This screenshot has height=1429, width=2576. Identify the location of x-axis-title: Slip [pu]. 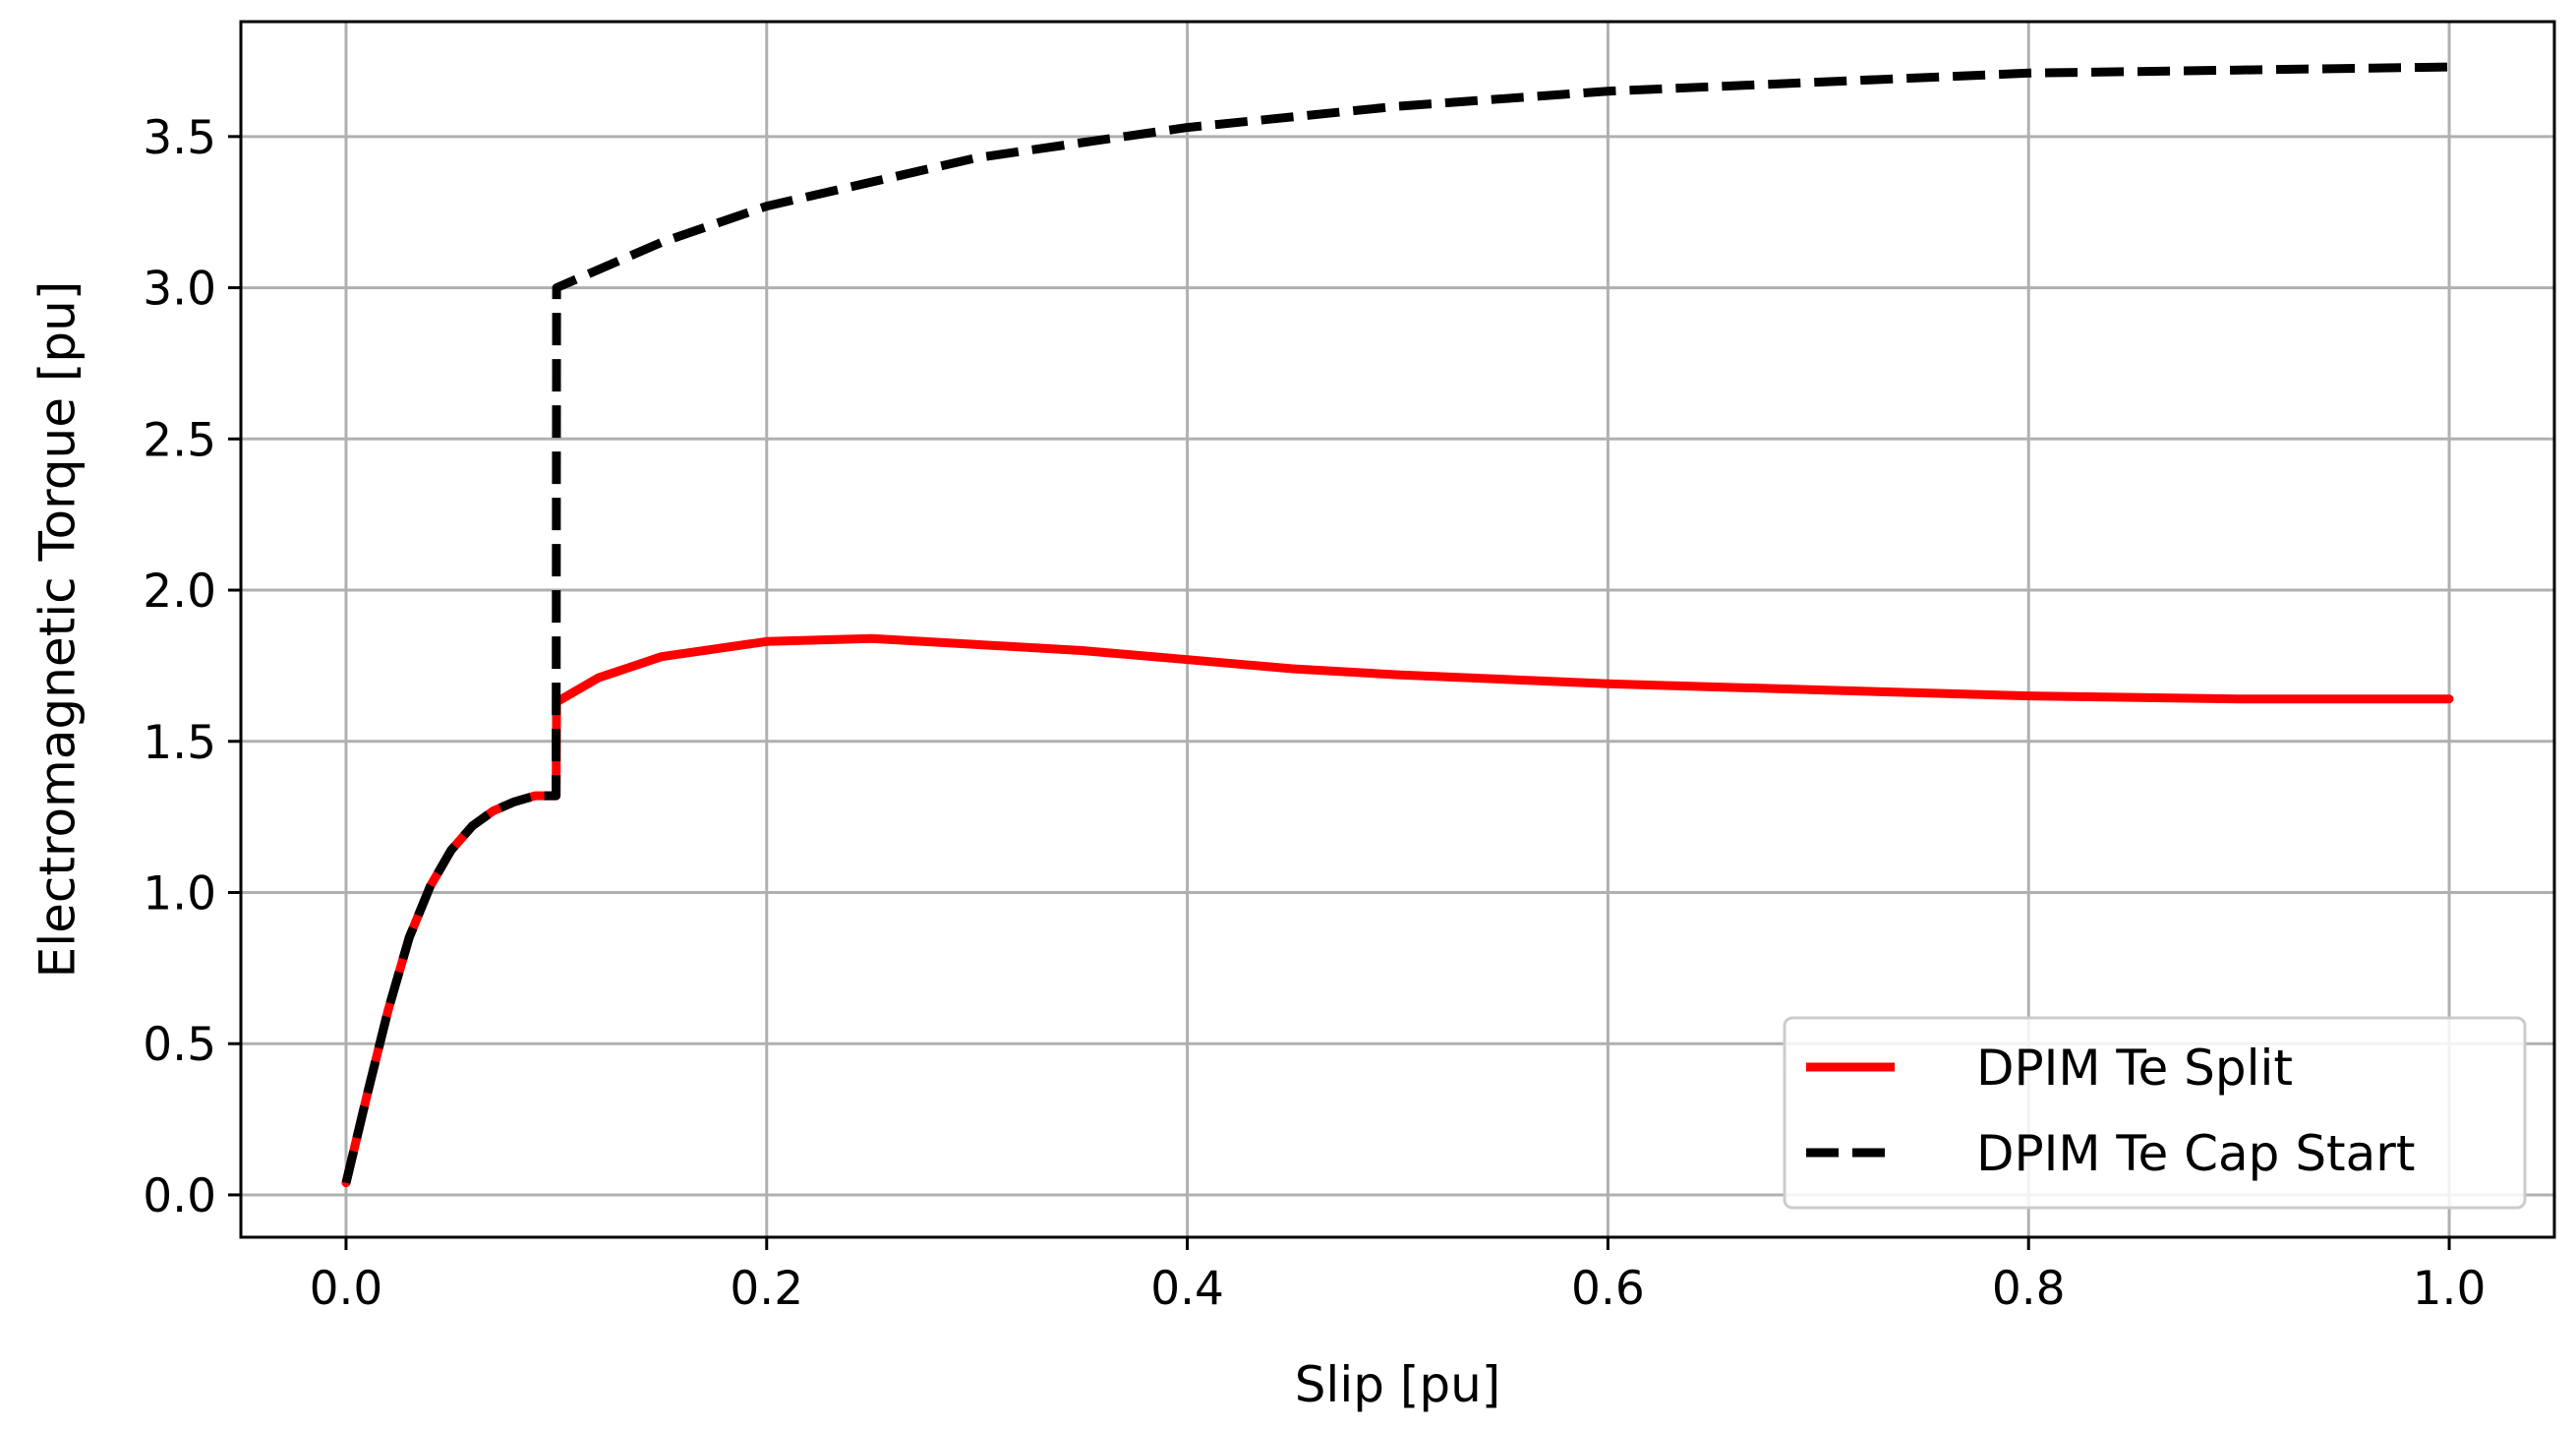
(1398, 1384).